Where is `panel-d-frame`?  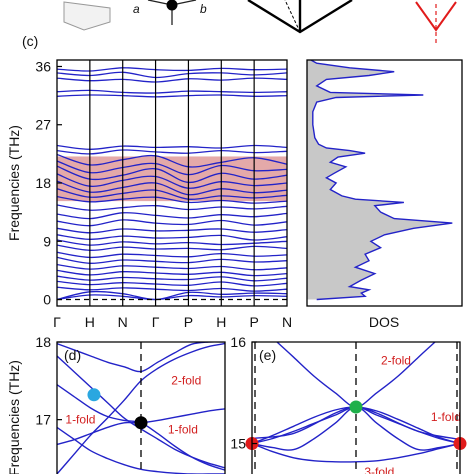
panel-d-frame is located at coordinates (141, 407).